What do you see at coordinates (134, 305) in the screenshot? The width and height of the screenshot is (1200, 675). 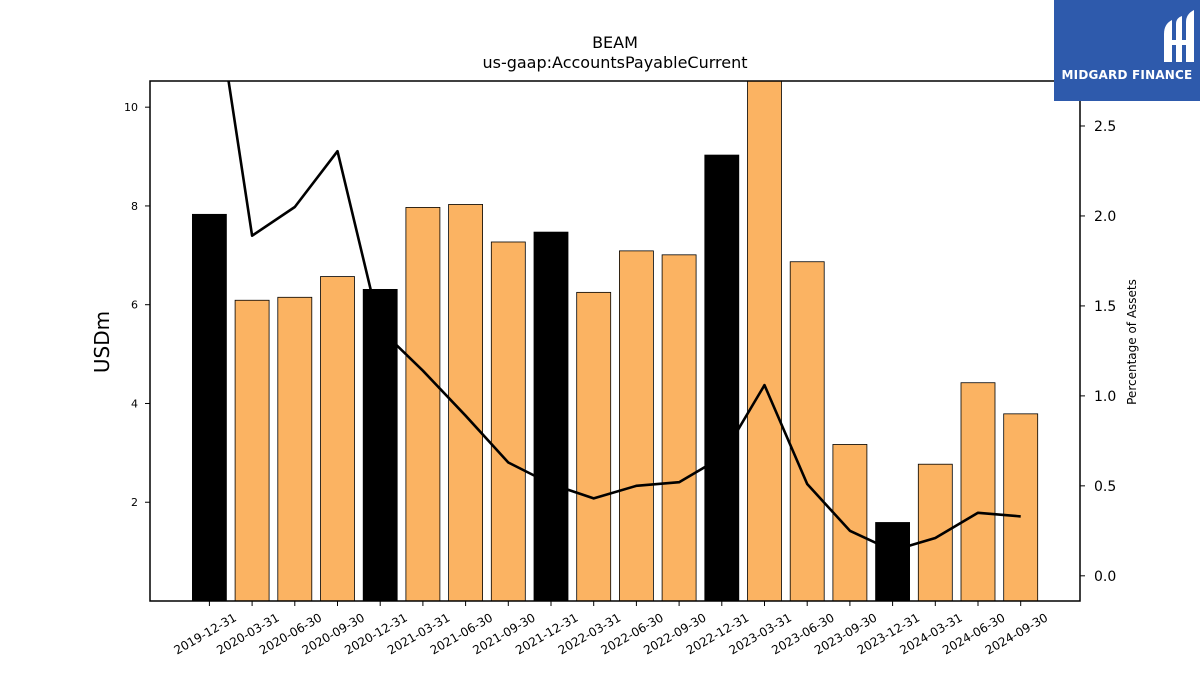 I see `y-tick-label: 6` at bounding box center [134, 305].